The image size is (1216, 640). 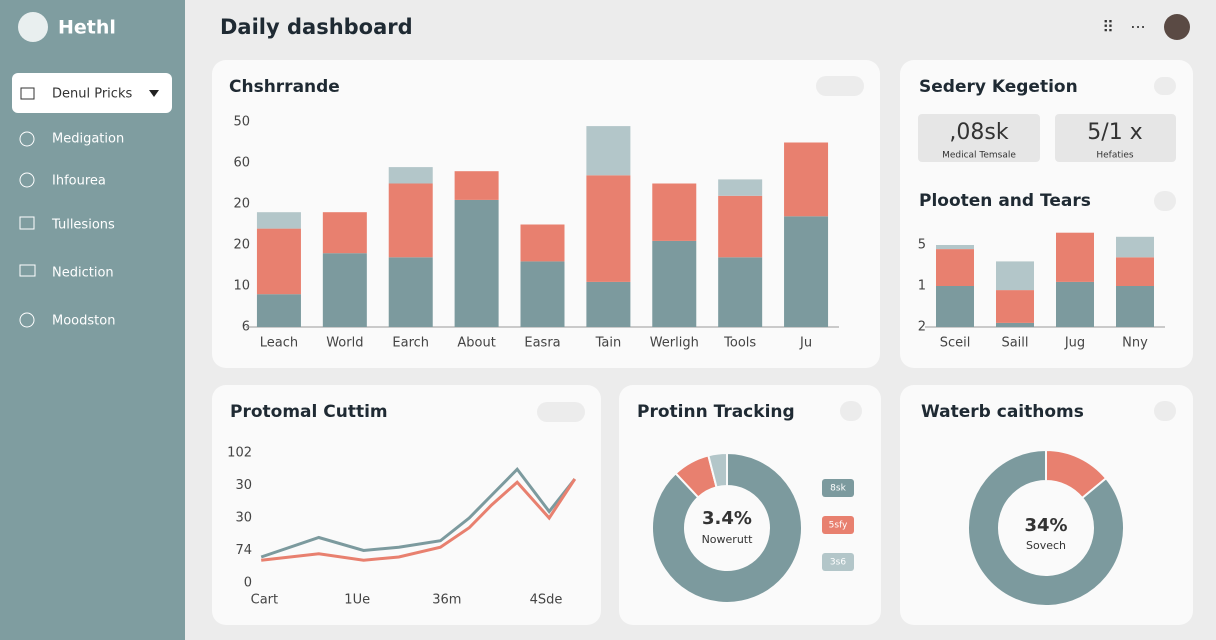 I want to click on nav-item: Nediction, so click(x=83, y=273).